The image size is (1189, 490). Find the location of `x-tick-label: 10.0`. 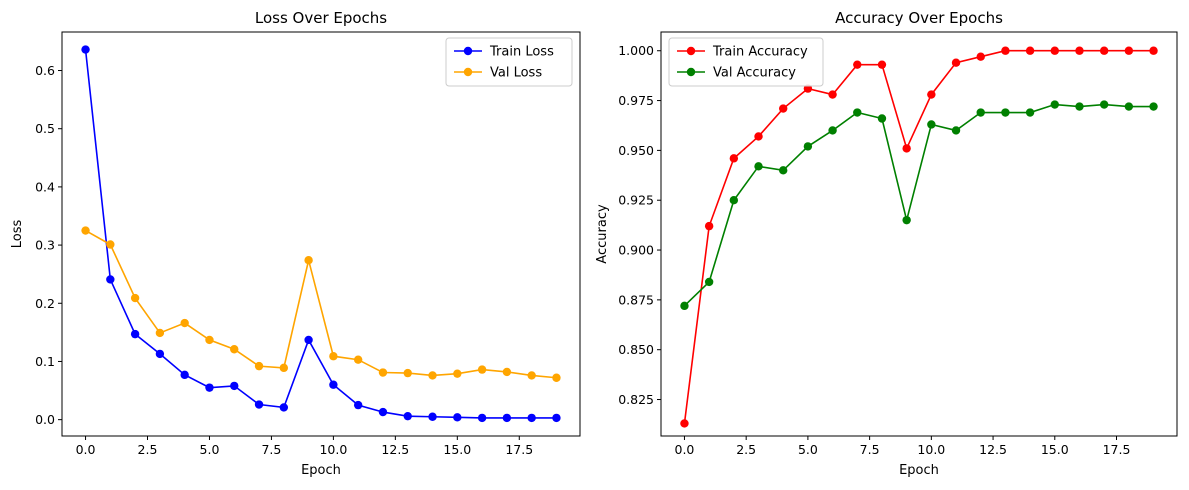

x-tick-label: 10.0 is located at coordinates (333, 449).